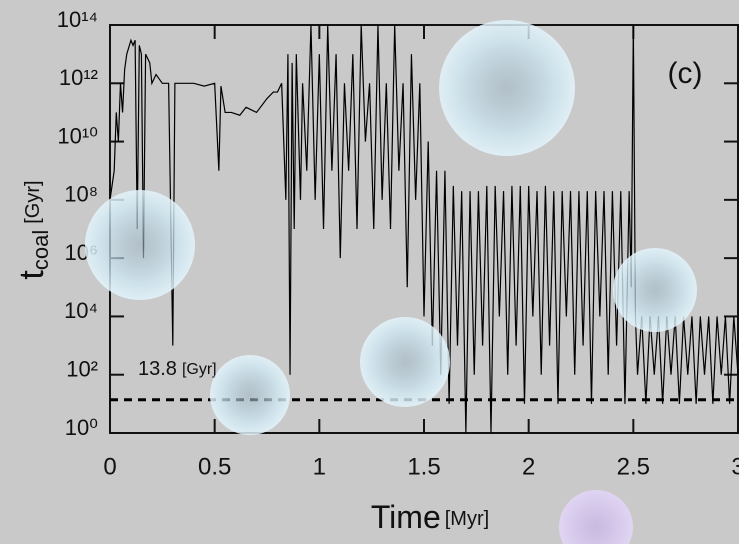 Image resolution: width=739 pixels, height=544 pixels. What do you see at coordinates (77, 135) in the screenshot?
I see `y-tick-label: 10¹⁰` at bounding box center [77, 135].